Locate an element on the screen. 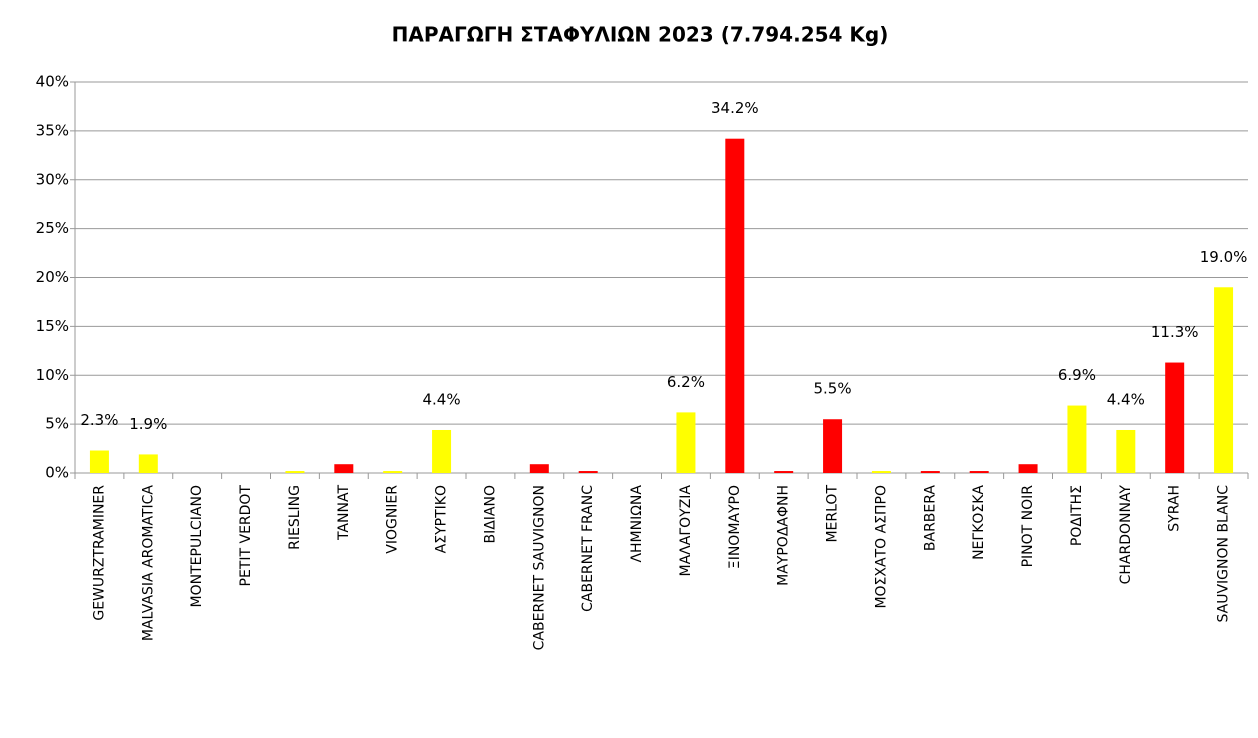 This screenshot has height=738, width=1258. x-tick-label: BARBERA is located at coordinates (930, 518).